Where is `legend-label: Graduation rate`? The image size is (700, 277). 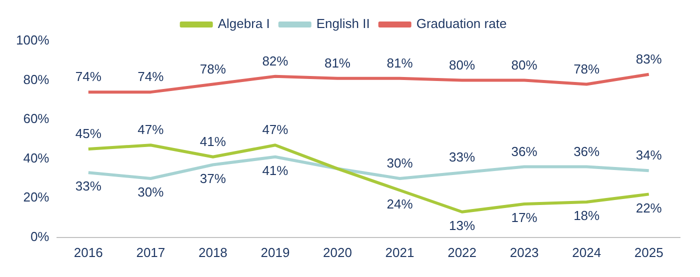 legend-label: Graduation rate is located at coordinates (461, 24).